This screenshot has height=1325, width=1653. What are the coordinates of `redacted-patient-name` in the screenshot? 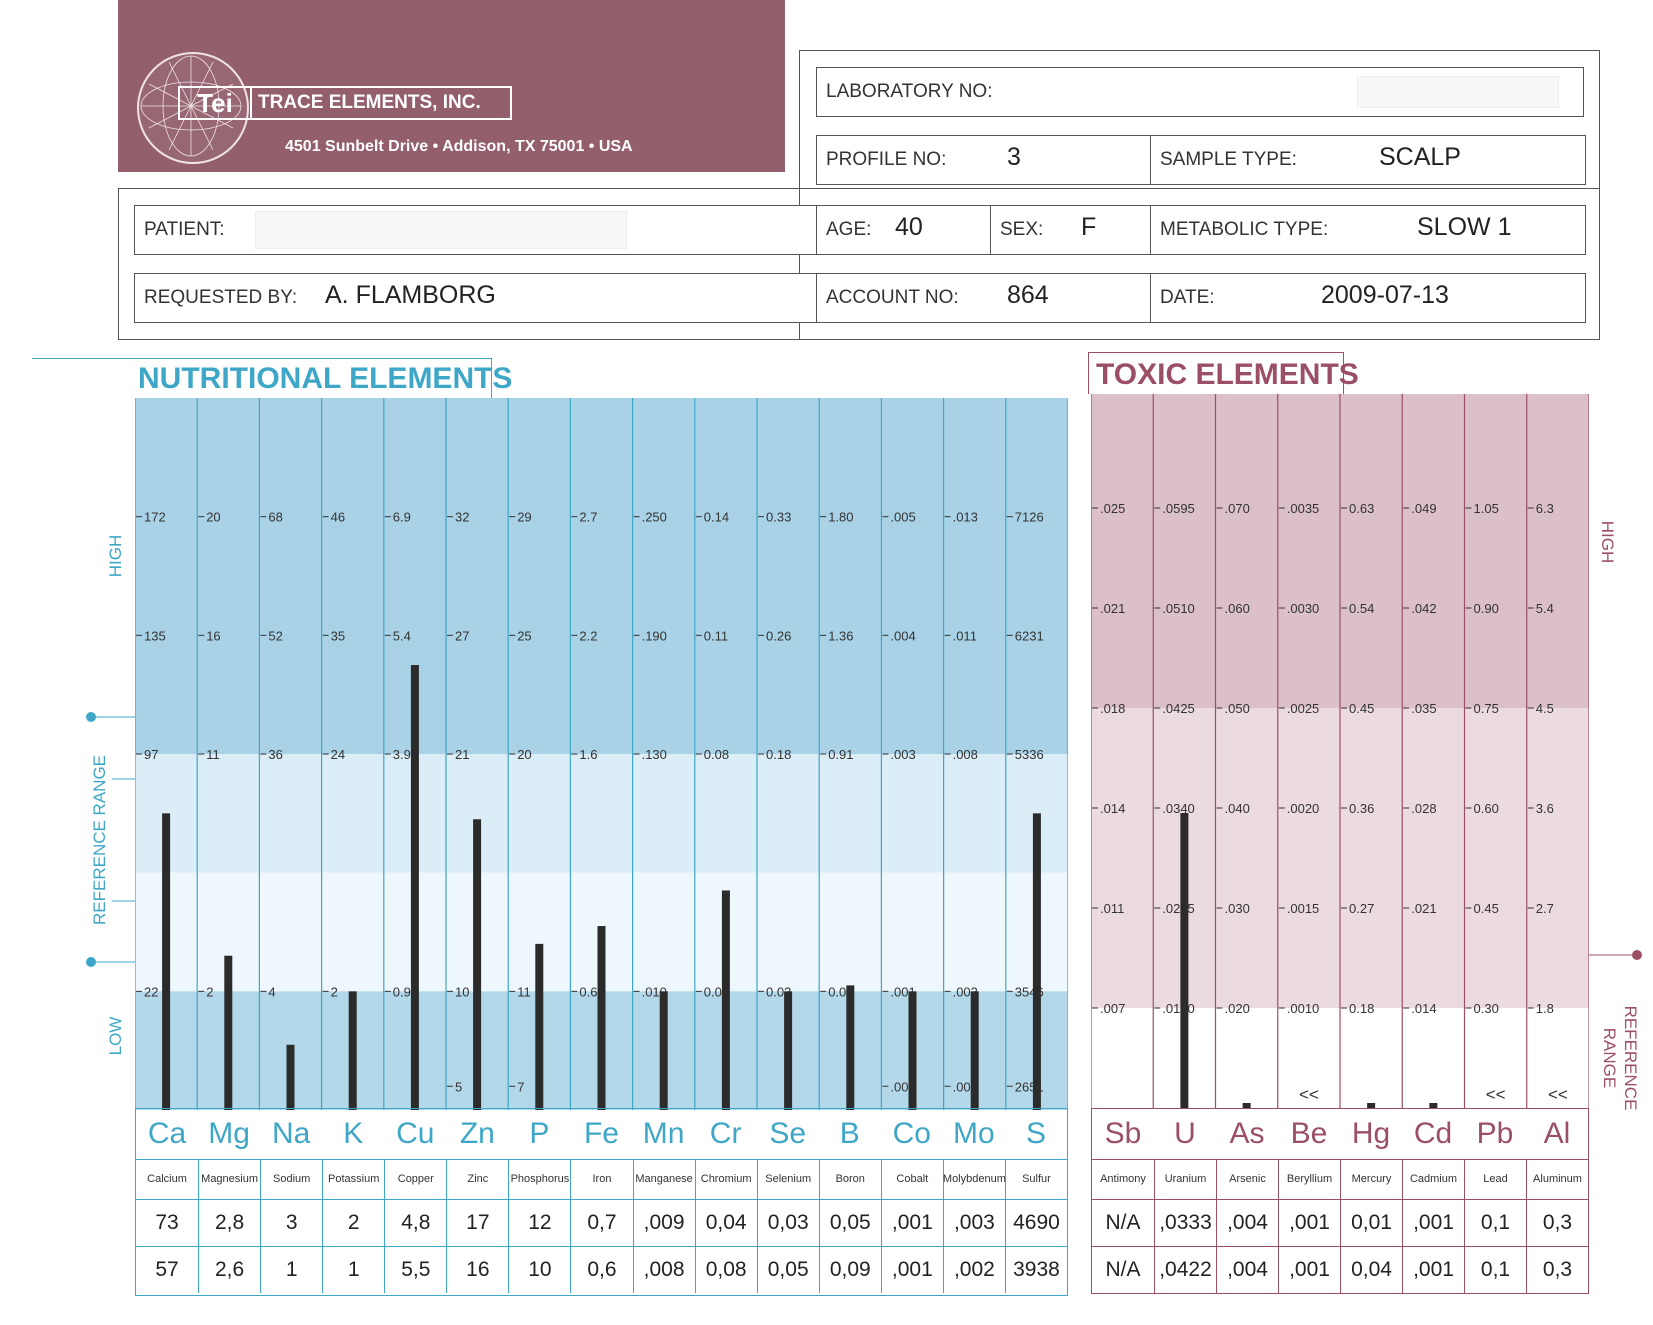 It's located at (441, 230).